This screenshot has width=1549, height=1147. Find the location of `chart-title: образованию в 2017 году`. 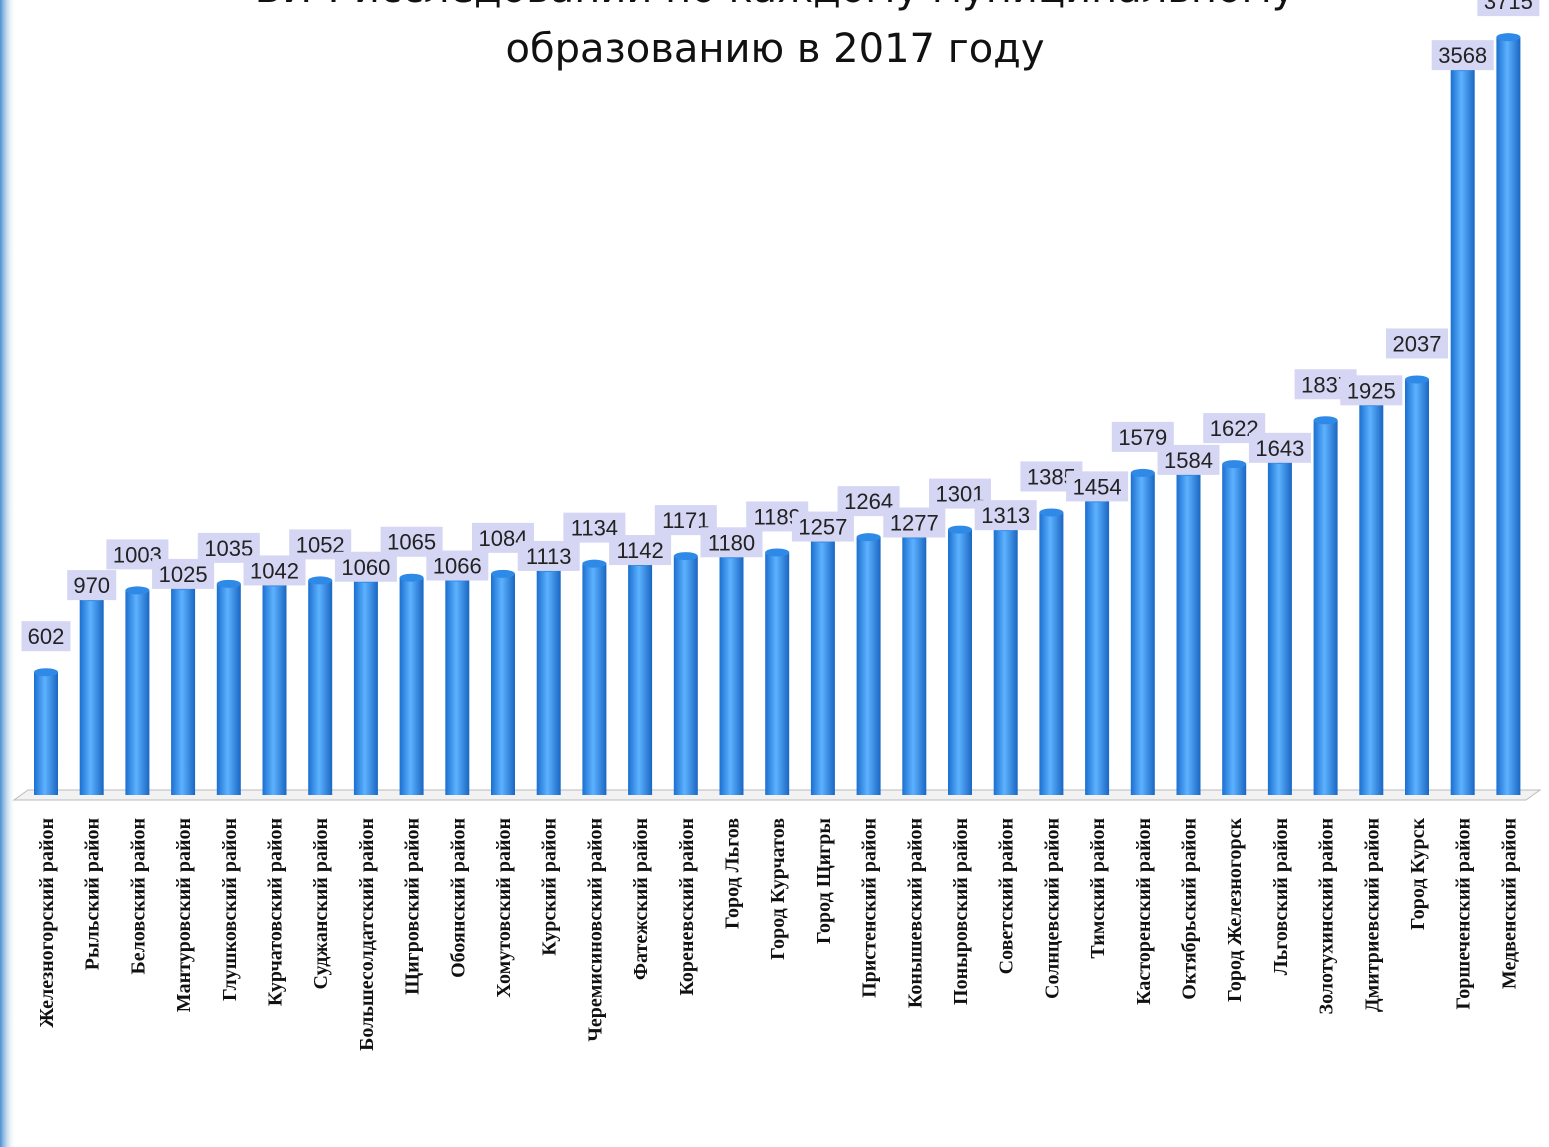

chart-title: образованию в 2017 году is located at coordinates (774, 49).